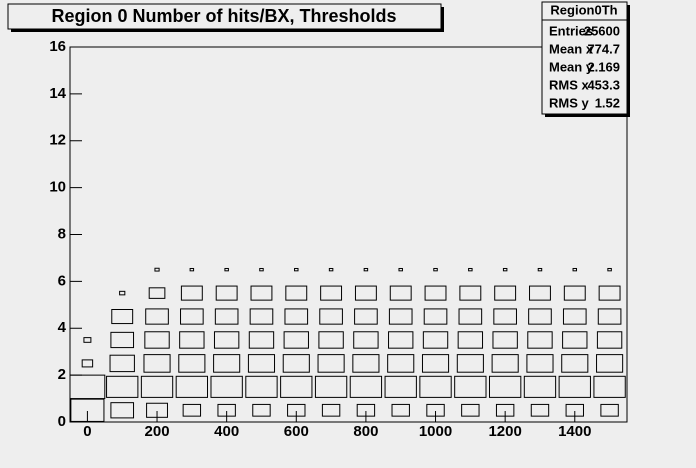 The width and height of the screenshot is (696, 468). What do you see at coordinates (62, 421) in the screenshot?
I see `y-tick-label: 0` at bounding box center [62, 421].